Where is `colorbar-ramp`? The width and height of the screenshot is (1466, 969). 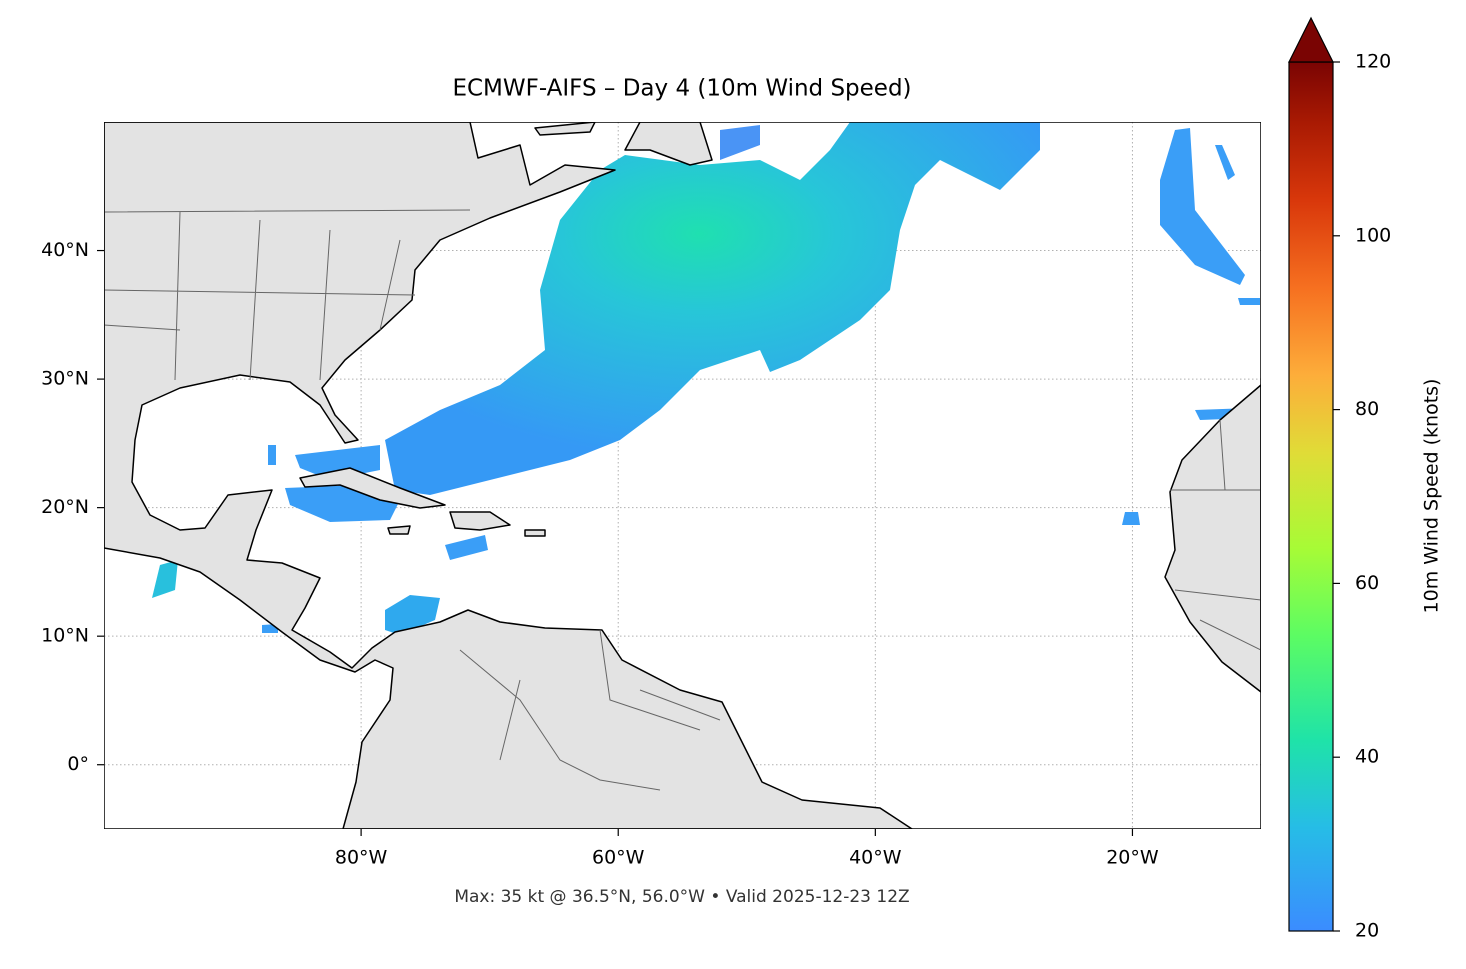
colorbar-ramp is located at coordinates (1311, 496).